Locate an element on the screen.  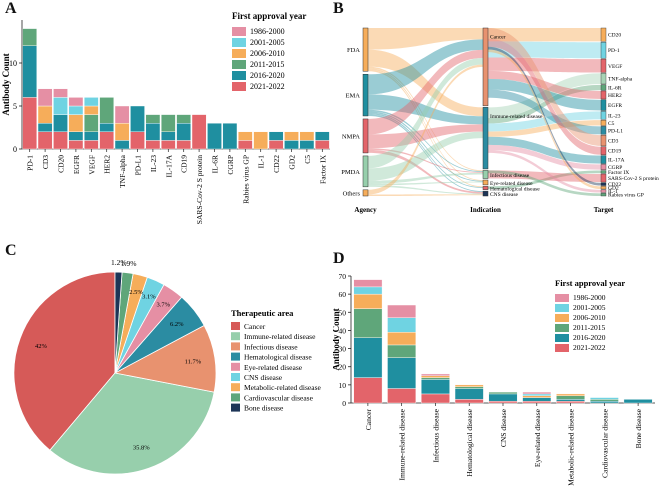
a-xtick-label: CD3 is located at coordinates (45, 162).